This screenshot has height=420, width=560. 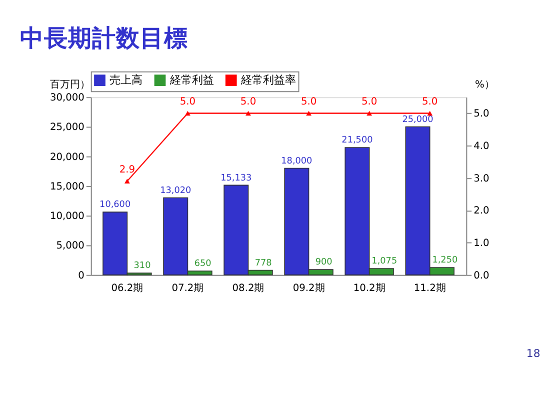 I want to click on data-label: 21,500, so click(x=358, y=141).